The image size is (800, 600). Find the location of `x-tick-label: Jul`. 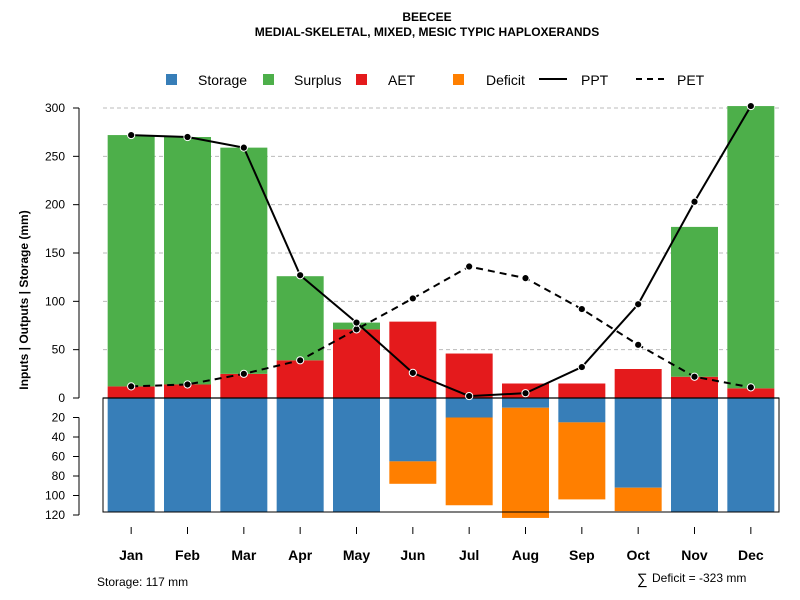

x-tick-label: Jul is located at coordinates (469, 555).